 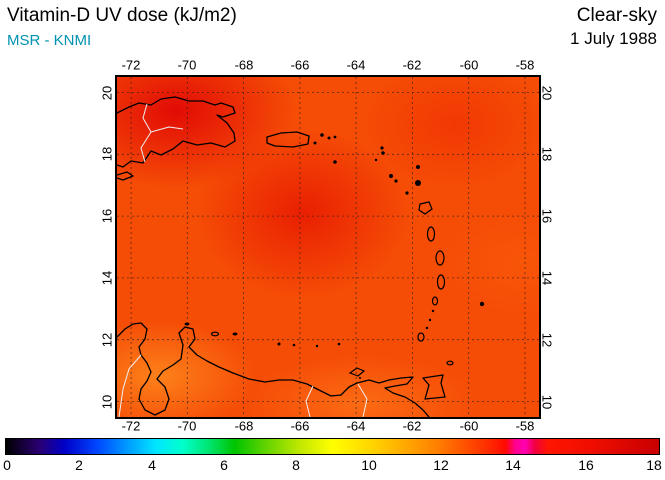 I want to click on haiti-peninsula-coastline, so click(x=125, y=176).